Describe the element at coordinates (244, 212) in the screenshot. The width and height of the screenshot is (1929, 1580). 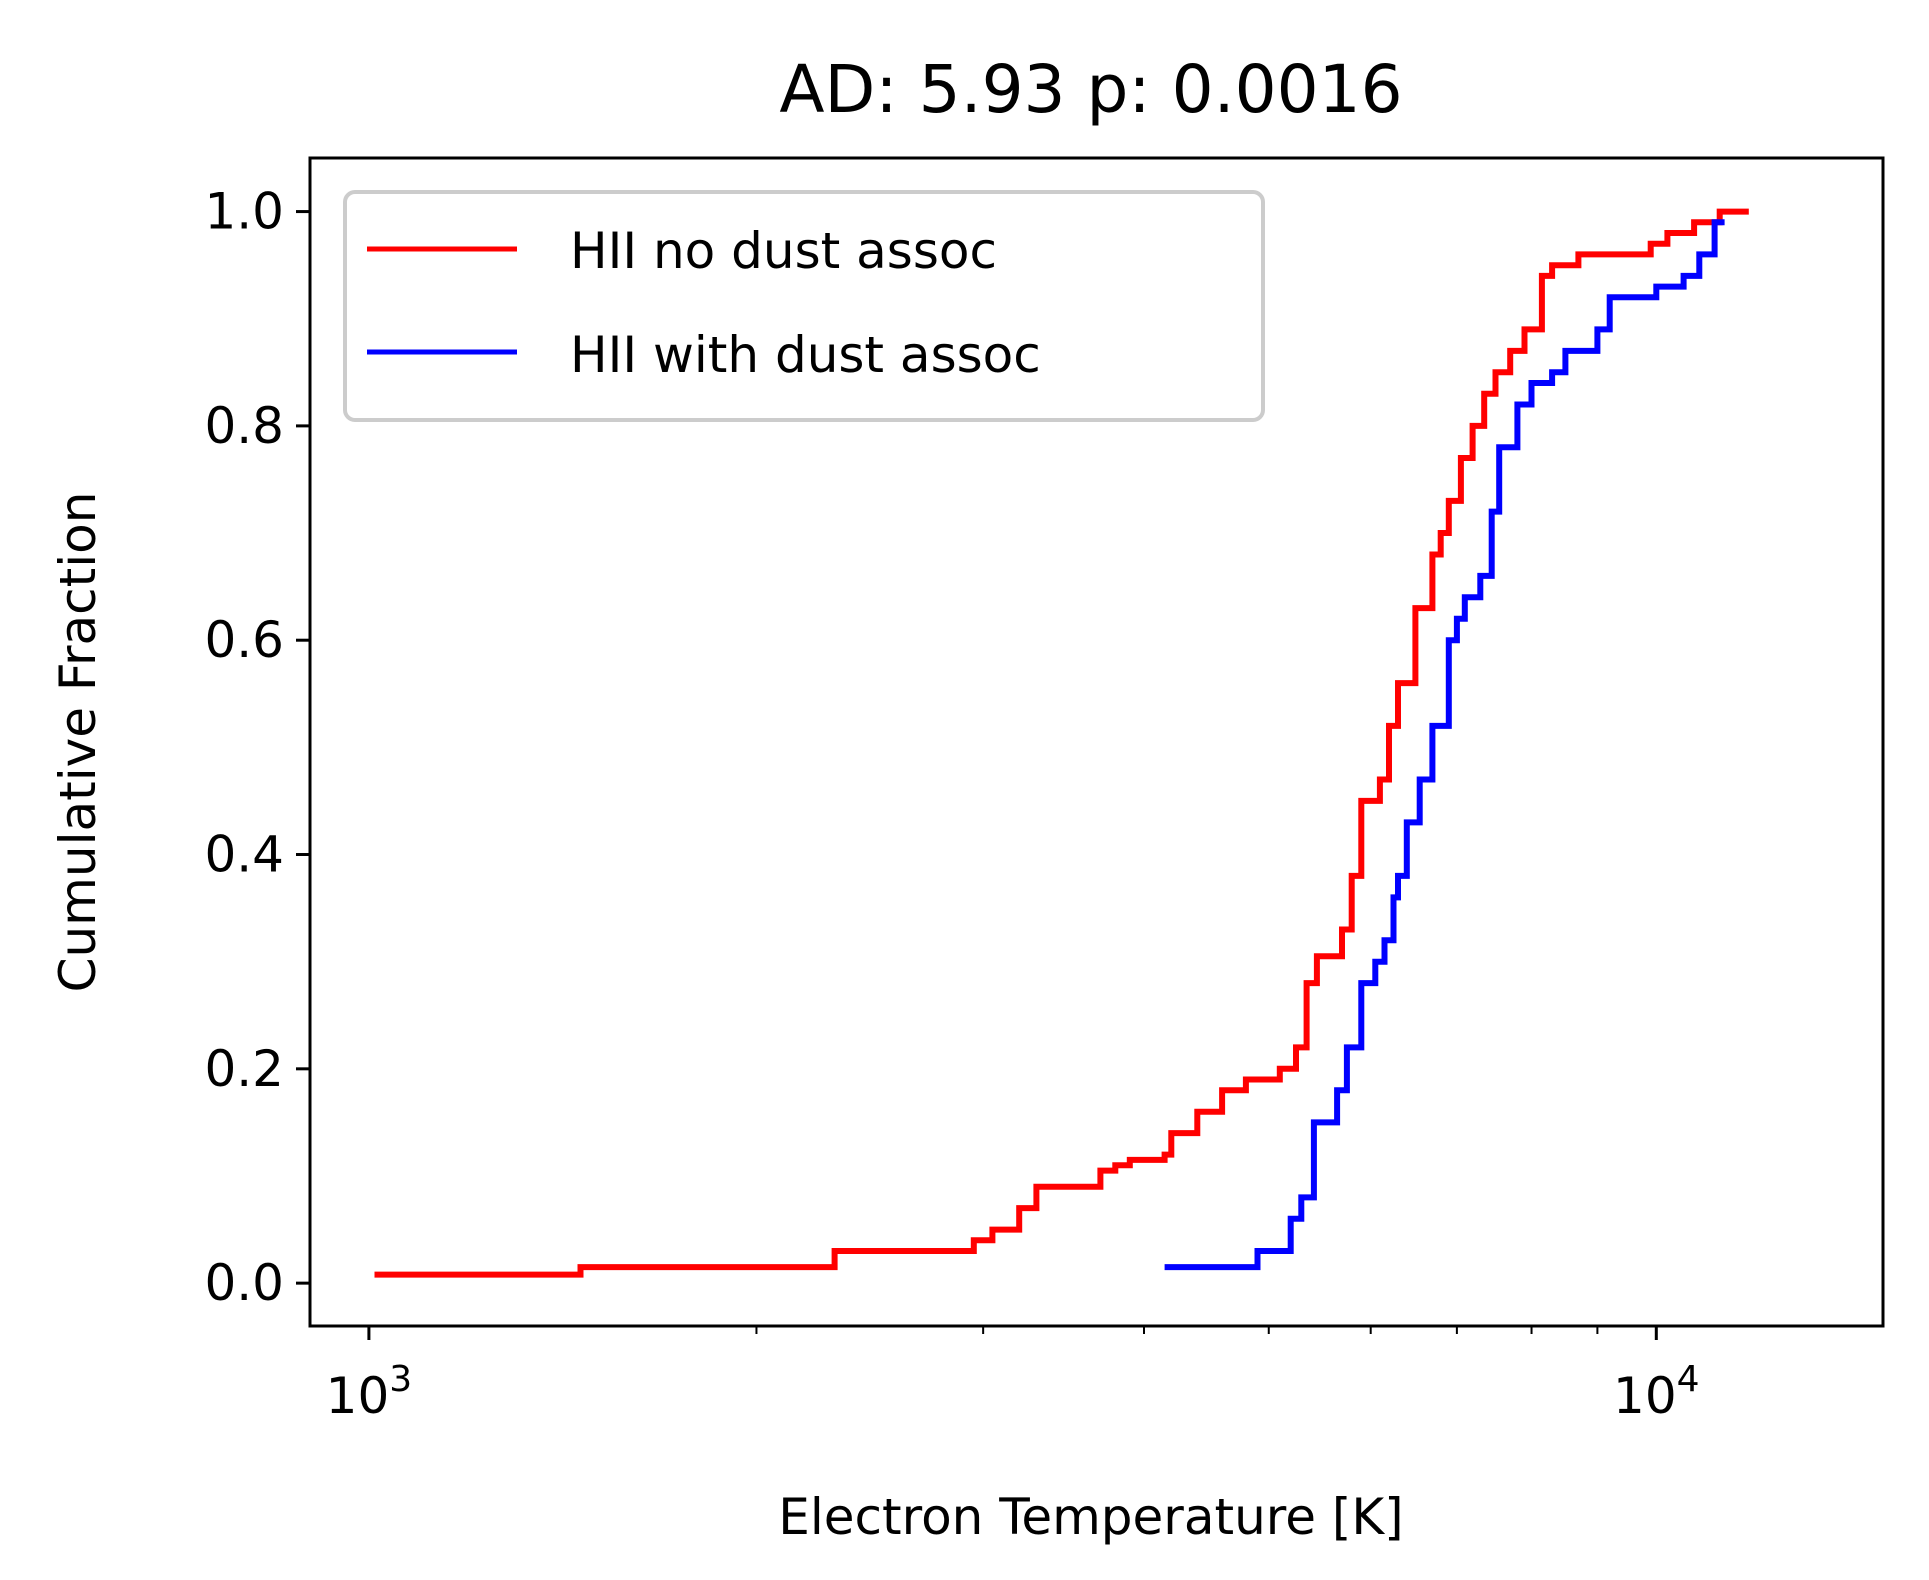
I see `y-tick-label: 1.0` at that location.